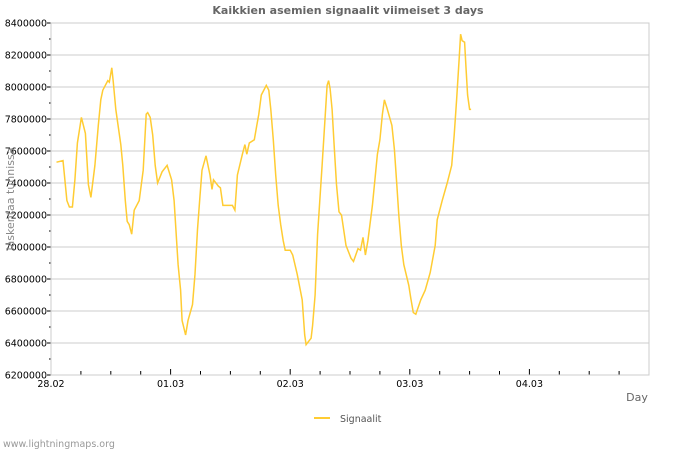  Describe the element at coordinates (409, 384) in the screenshot. I see `x-tick-label: 03.03` at that location.